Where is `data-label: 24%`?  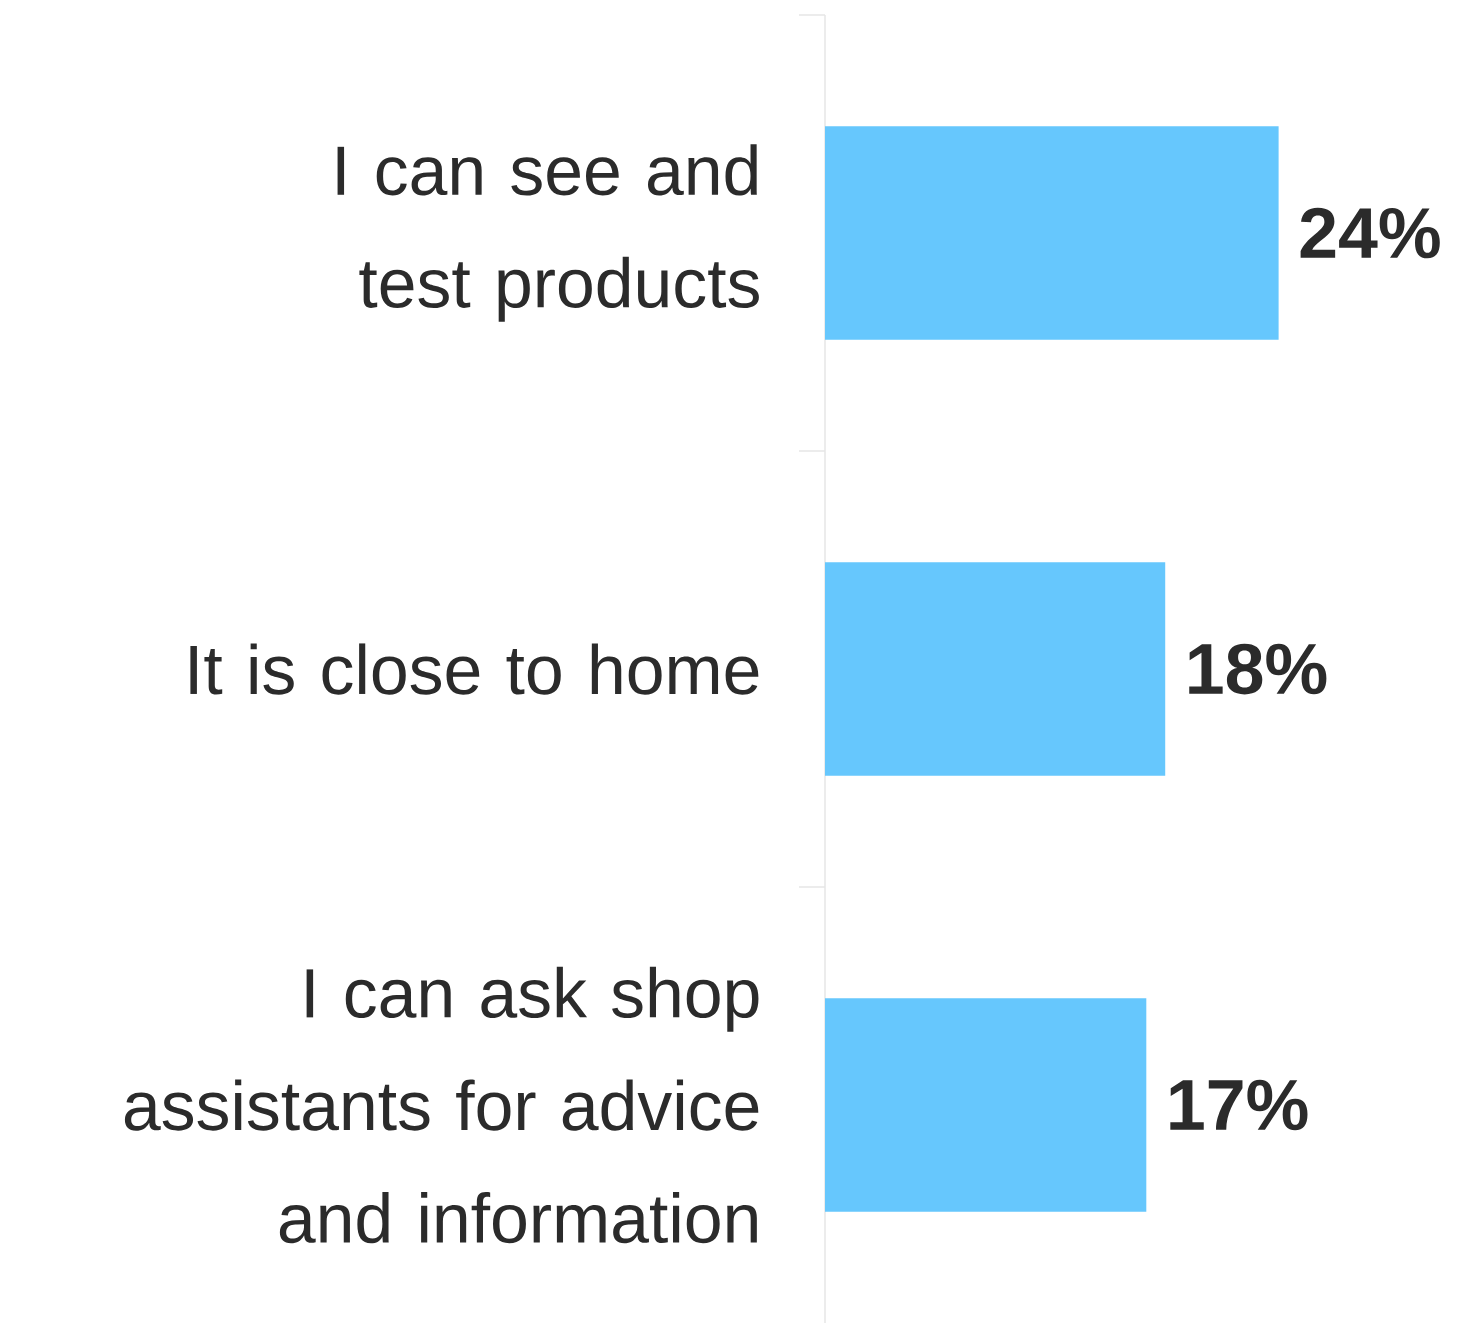 data-label: 24% is located at coordinates (1370, 233).